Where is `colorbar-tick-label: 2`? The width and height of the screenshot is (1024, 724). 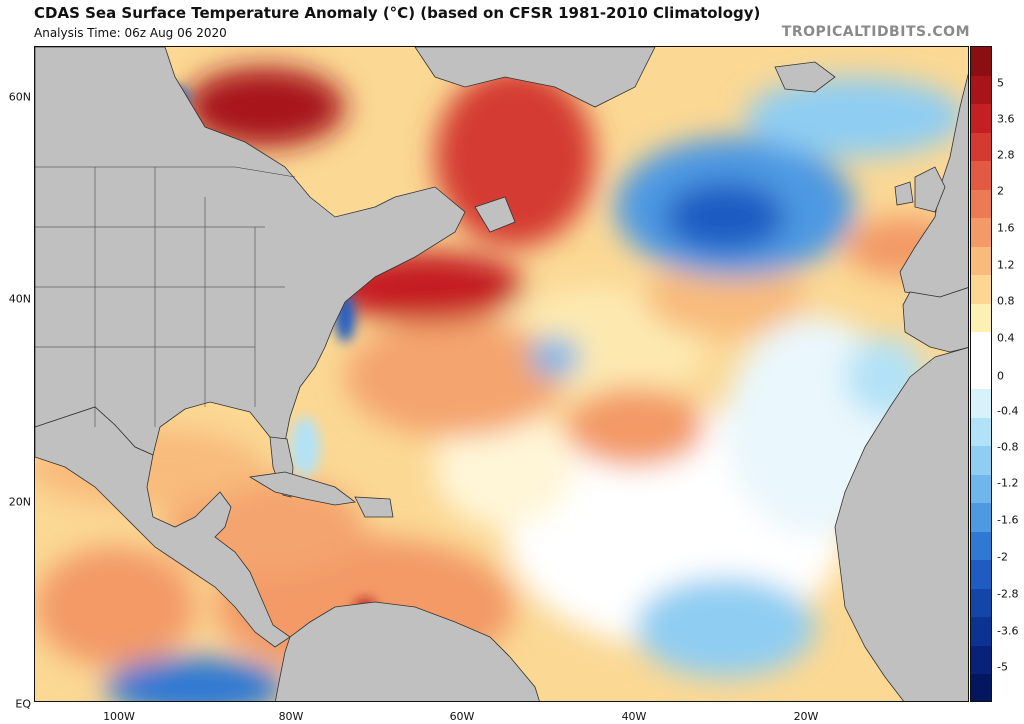 colorbar-tick-label: 2 is located at coordinates (1000, 191).